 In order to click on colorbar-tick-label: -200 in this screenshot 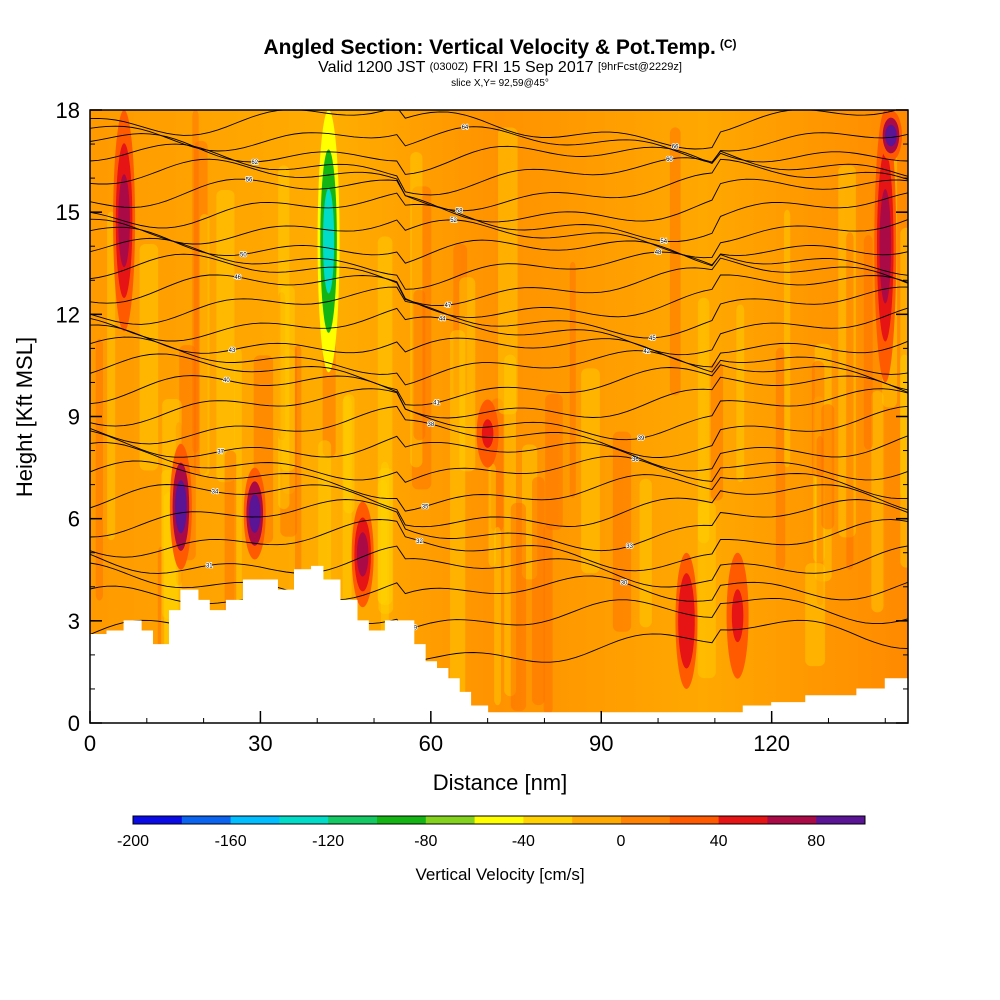, I will do `click(133, 841)`.